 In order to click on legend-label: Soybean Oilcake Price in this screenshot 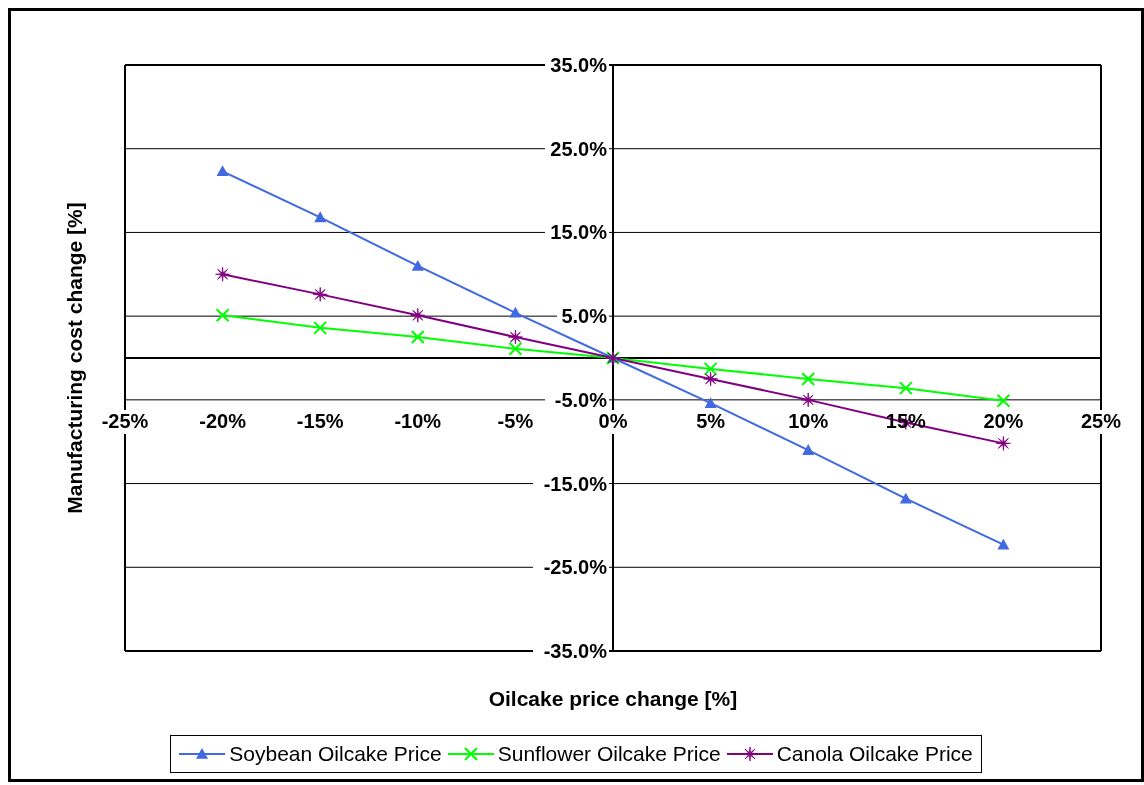, I will do `click(335, 754)`.